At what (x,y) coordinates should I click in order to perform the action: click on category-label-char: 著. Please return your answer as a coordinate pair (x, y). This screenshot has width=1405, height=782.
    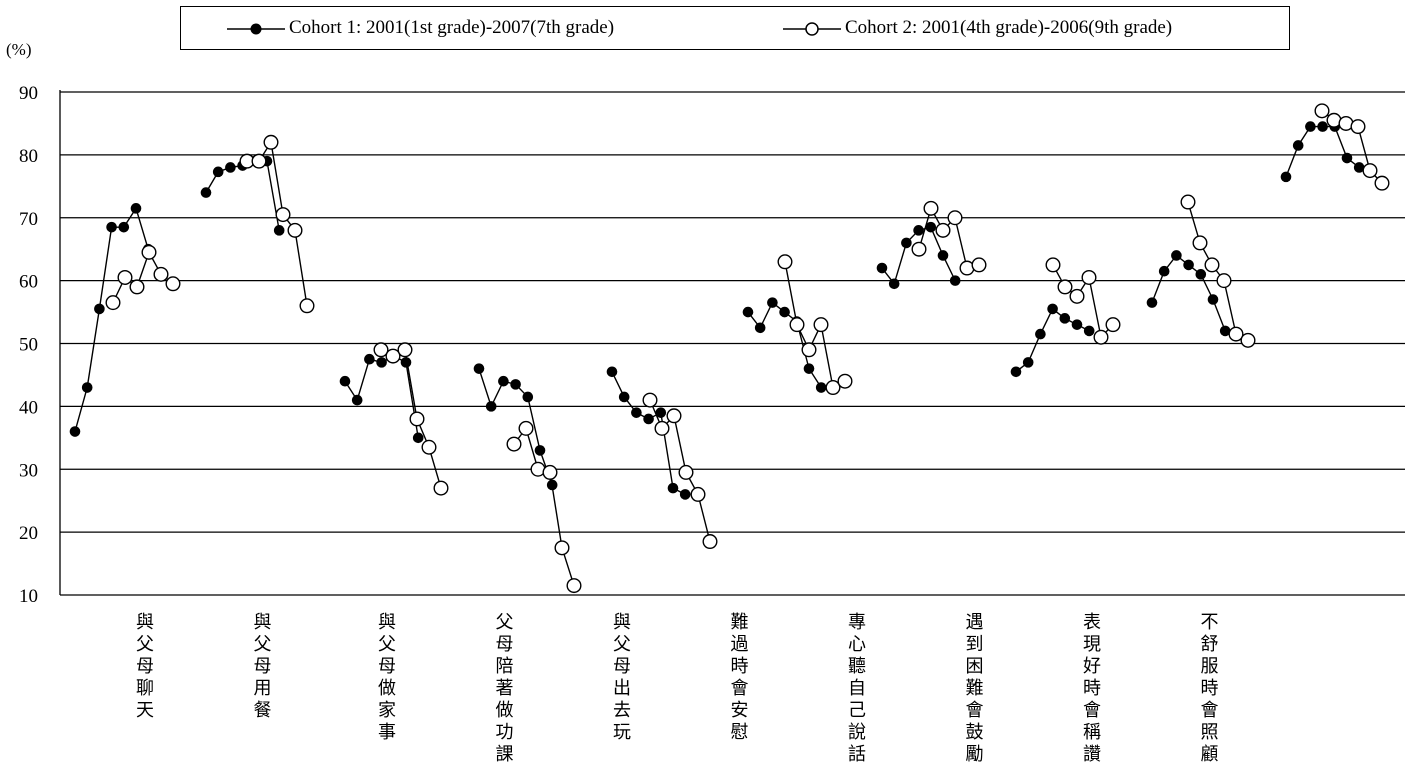
    Looking at the image, I should click on (505, 688).